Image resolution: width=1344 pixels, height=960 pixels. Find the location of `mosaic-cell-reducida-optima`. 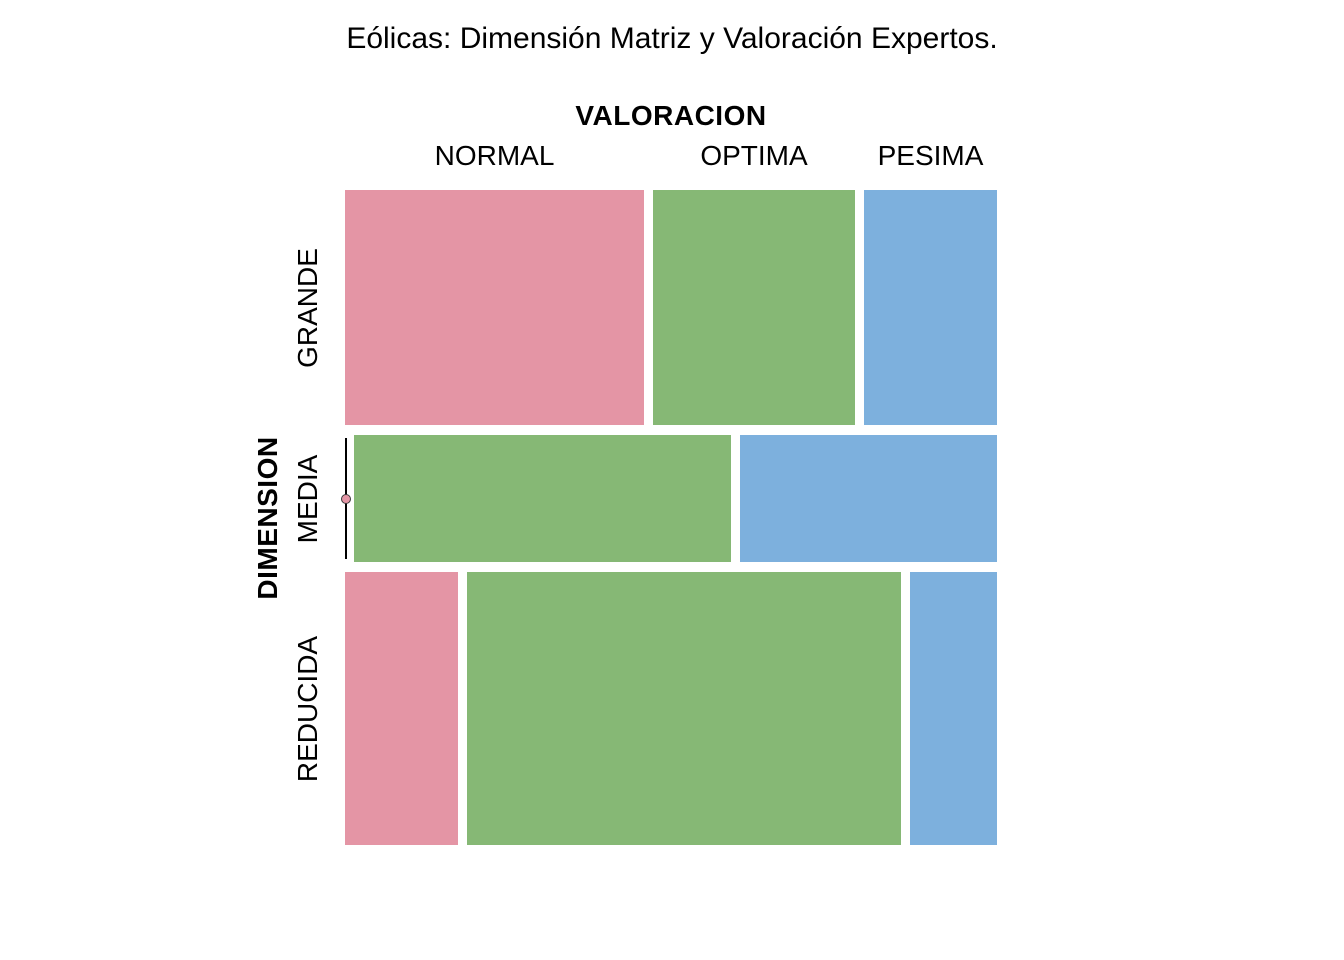

mosaic-cell-reducida-optima is located at coordinates (684, 708).